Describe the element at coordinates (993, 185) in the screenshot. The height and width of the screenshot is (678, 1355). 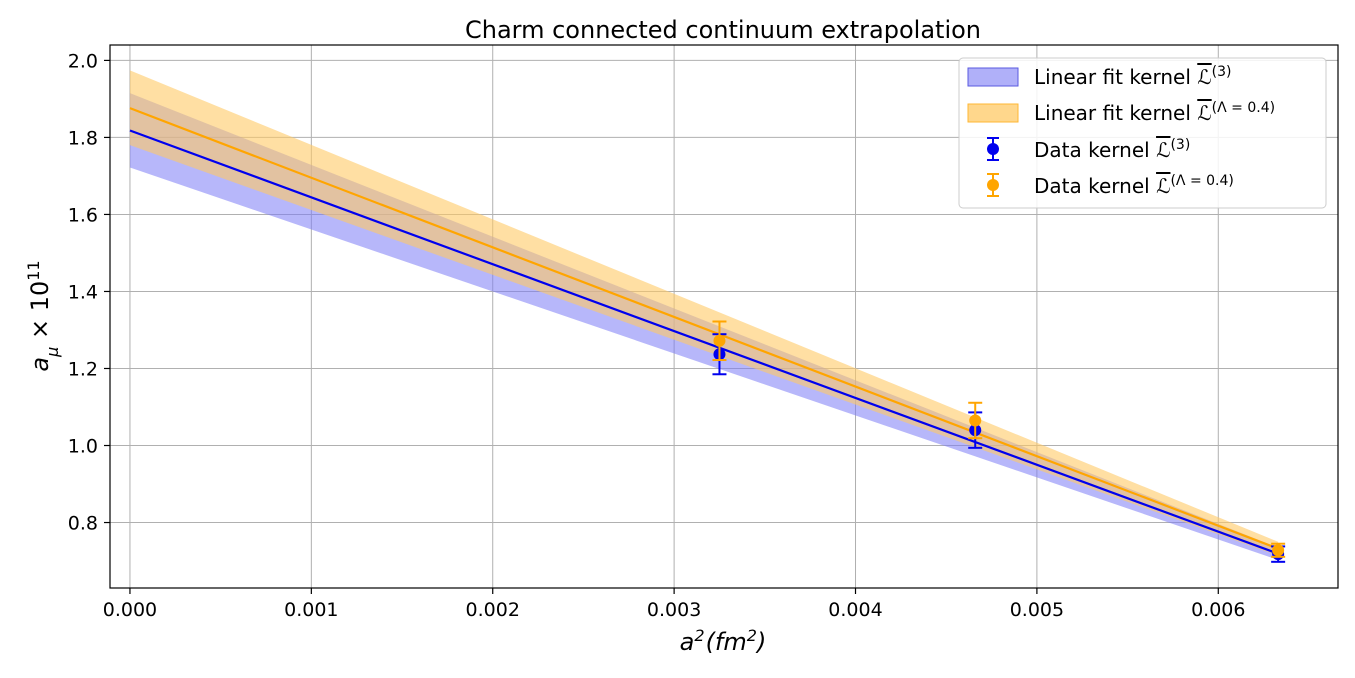
I see `legend-marker-data-lambda` at that location.